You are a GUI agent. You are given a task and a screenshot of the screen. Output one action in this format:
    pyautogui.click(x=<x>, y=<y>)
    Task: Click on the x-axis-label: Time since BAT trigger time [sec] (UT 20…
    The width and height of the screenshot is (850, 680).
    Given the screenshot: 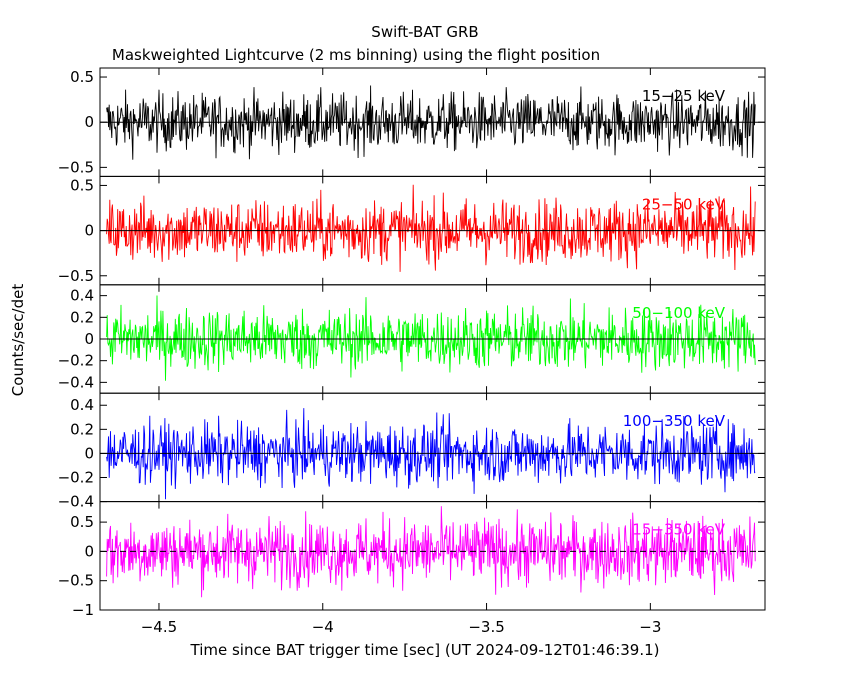 What is the action you would take?
    pyautogui.click(x=425, y=650)
    